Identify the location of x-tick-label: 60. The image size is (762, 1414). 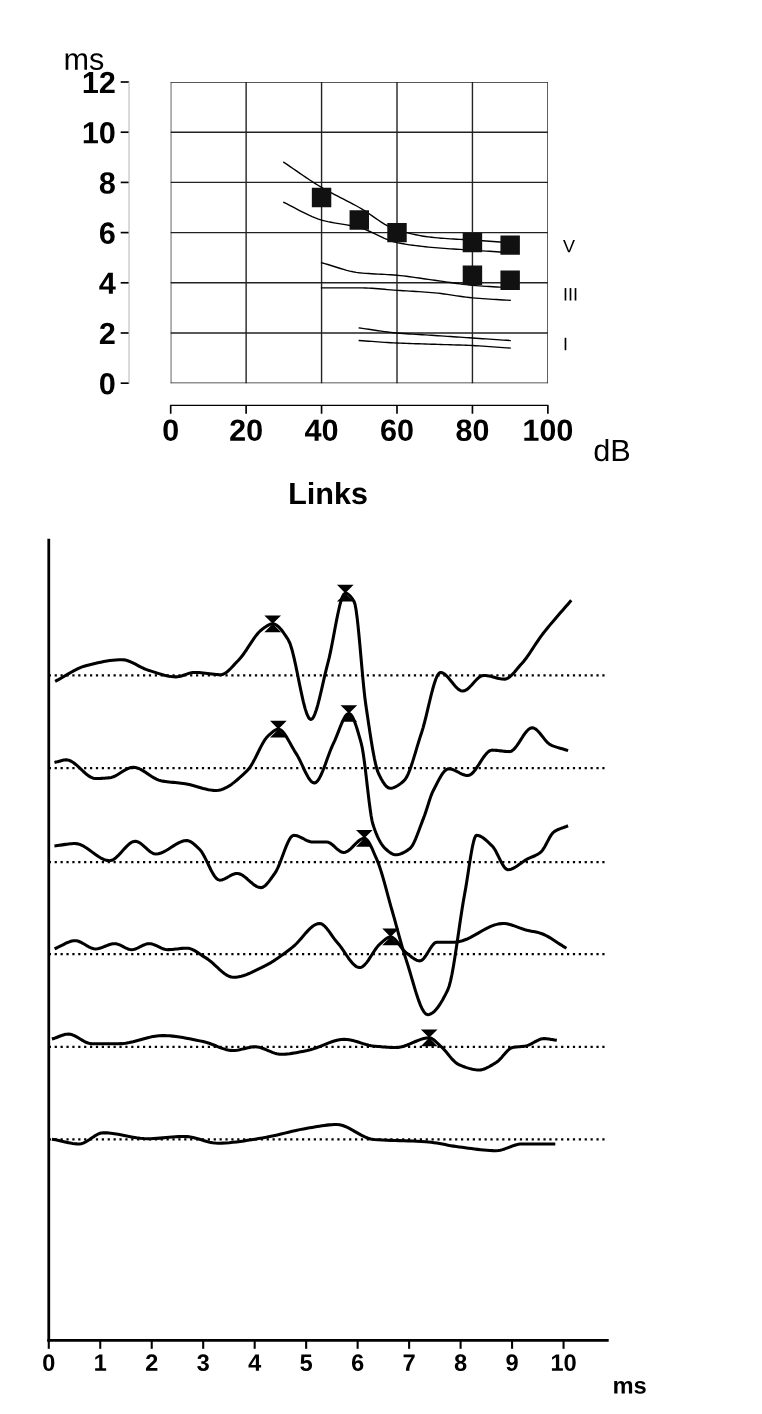
(397, 430).